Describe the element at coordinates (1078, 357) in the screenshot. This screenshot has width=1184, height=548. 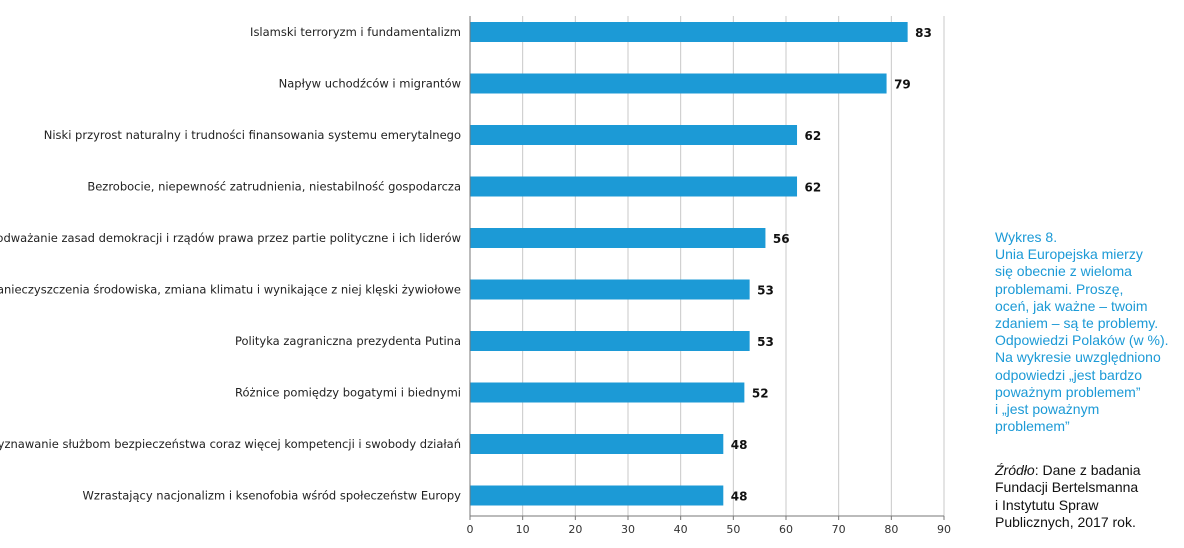
I see `caption-line: Na wykresie uwzględniono` at that location.